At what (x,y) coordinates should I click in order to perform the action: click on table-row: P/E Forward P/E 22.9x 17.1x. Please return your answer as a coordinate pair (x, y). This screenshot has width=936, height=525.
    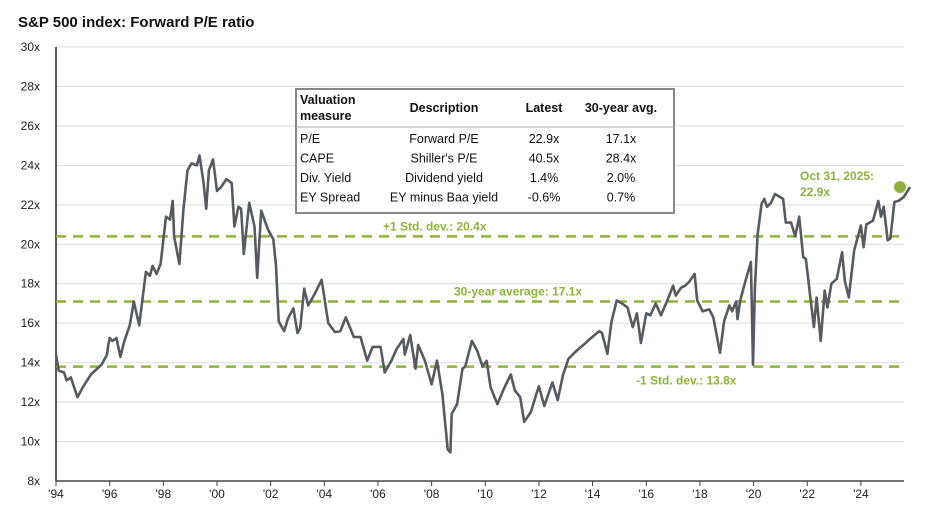
    Looking at the image, I should click on (468, 139).